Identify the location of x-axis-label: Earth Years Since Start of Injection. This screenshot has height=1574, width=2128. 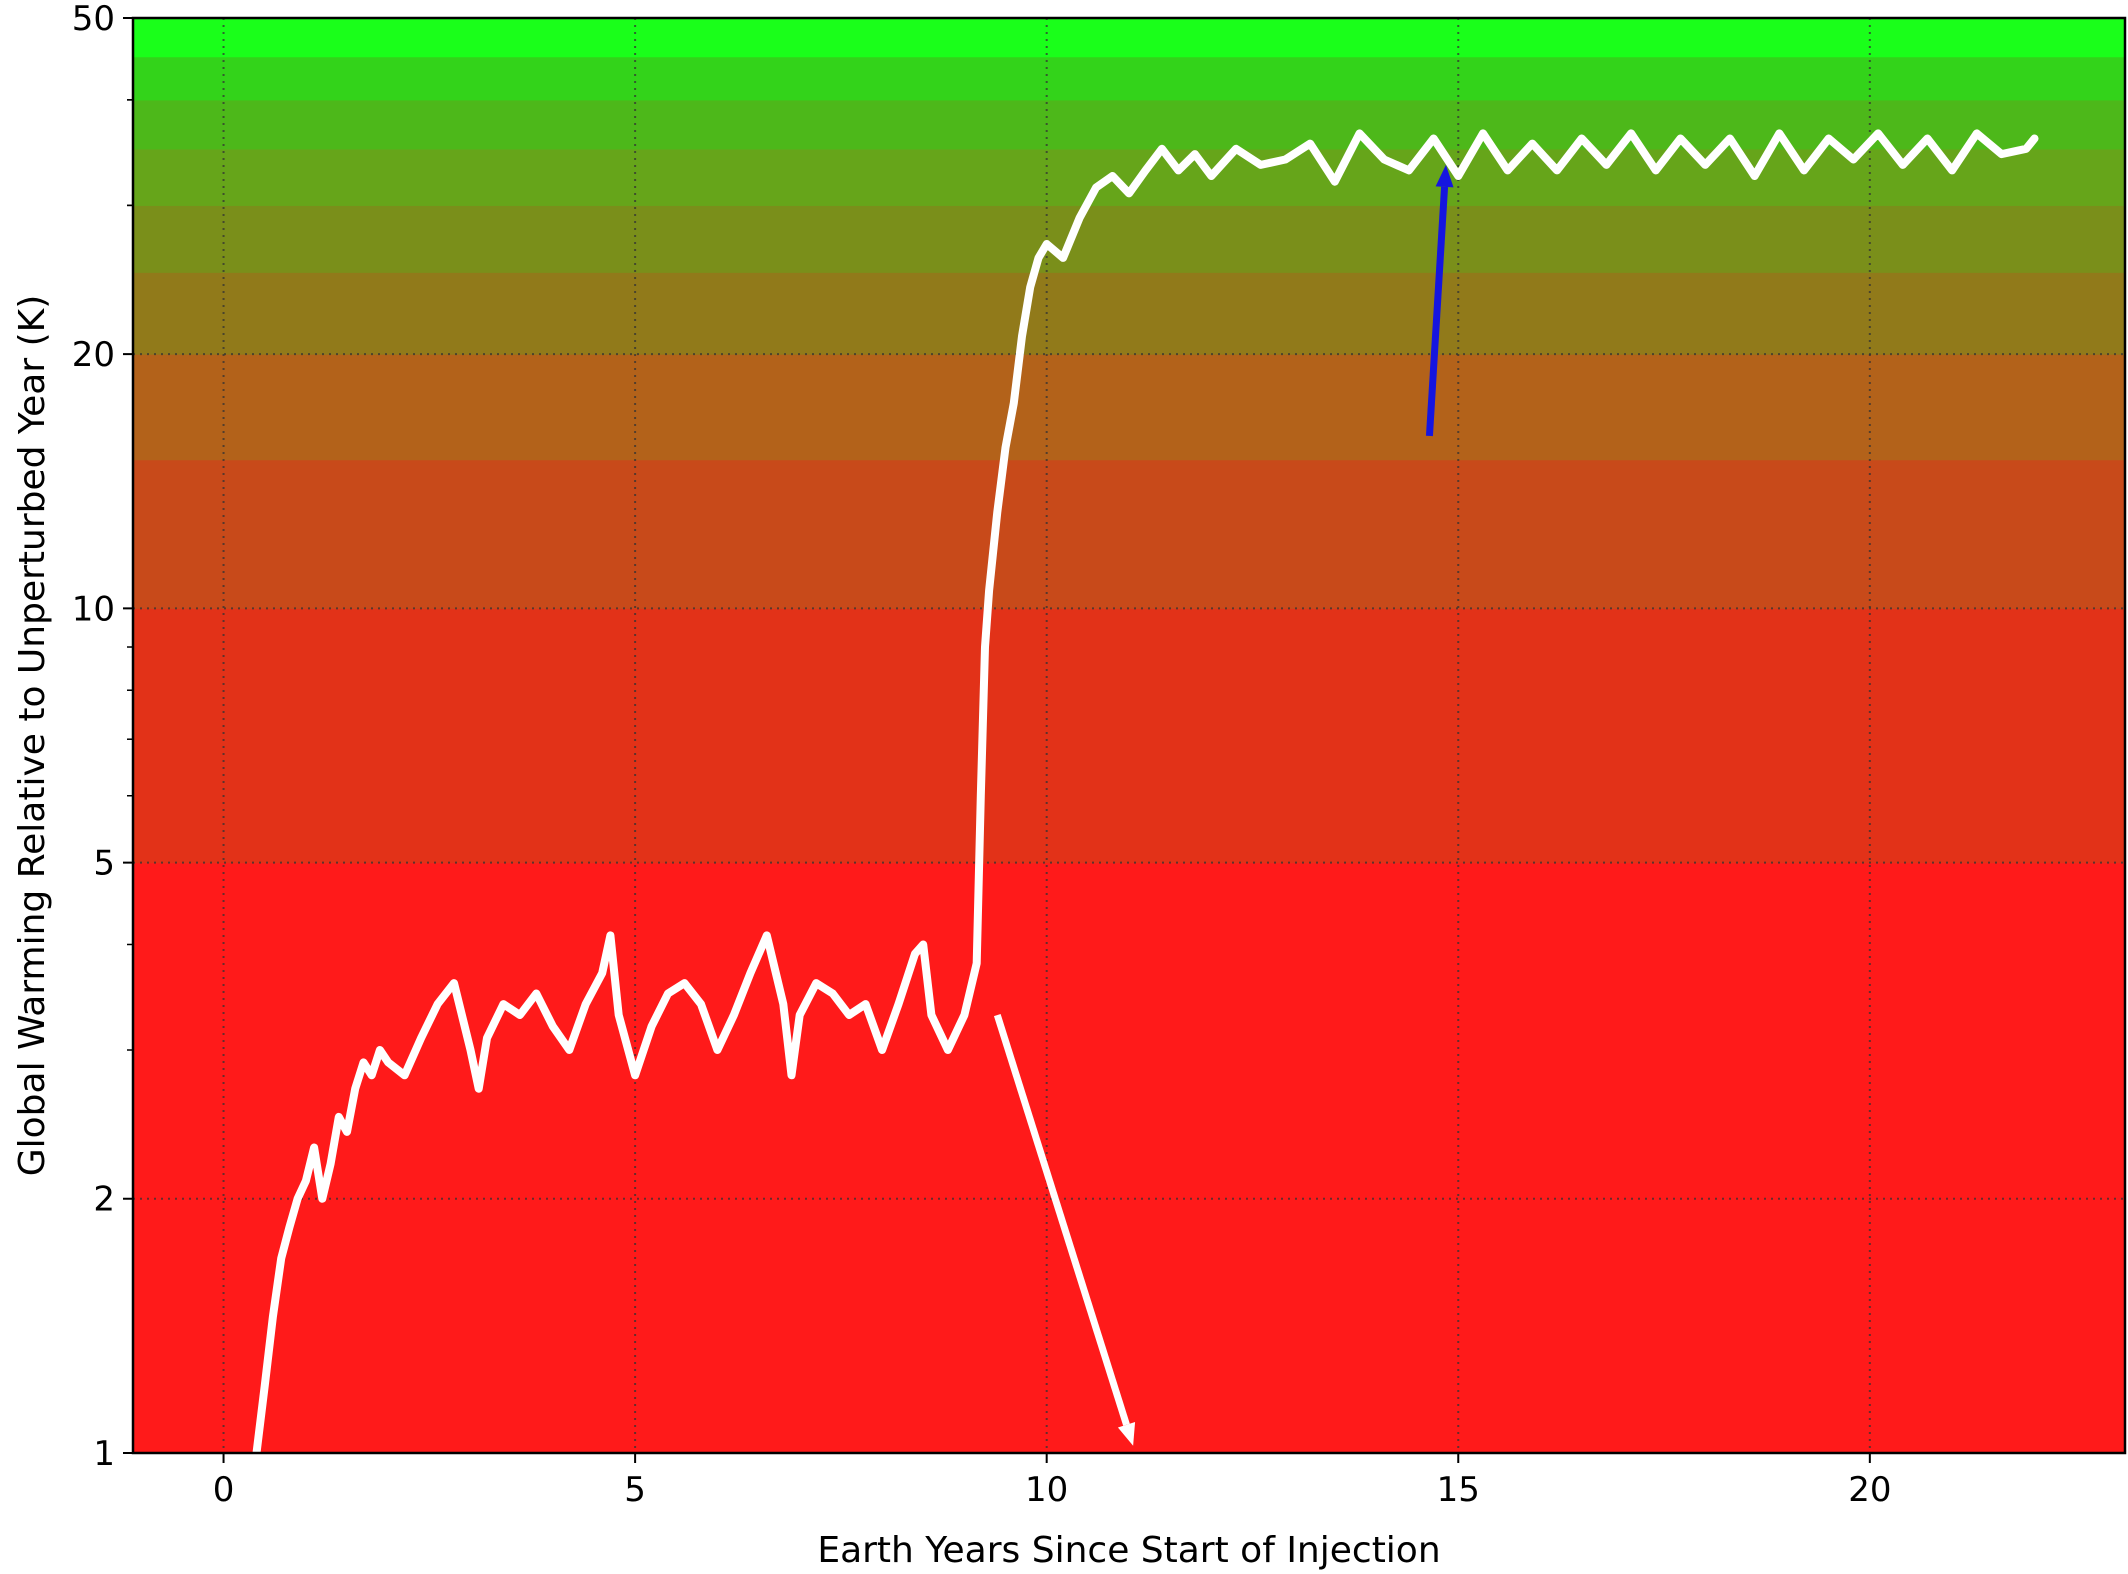
(1128, 1550).